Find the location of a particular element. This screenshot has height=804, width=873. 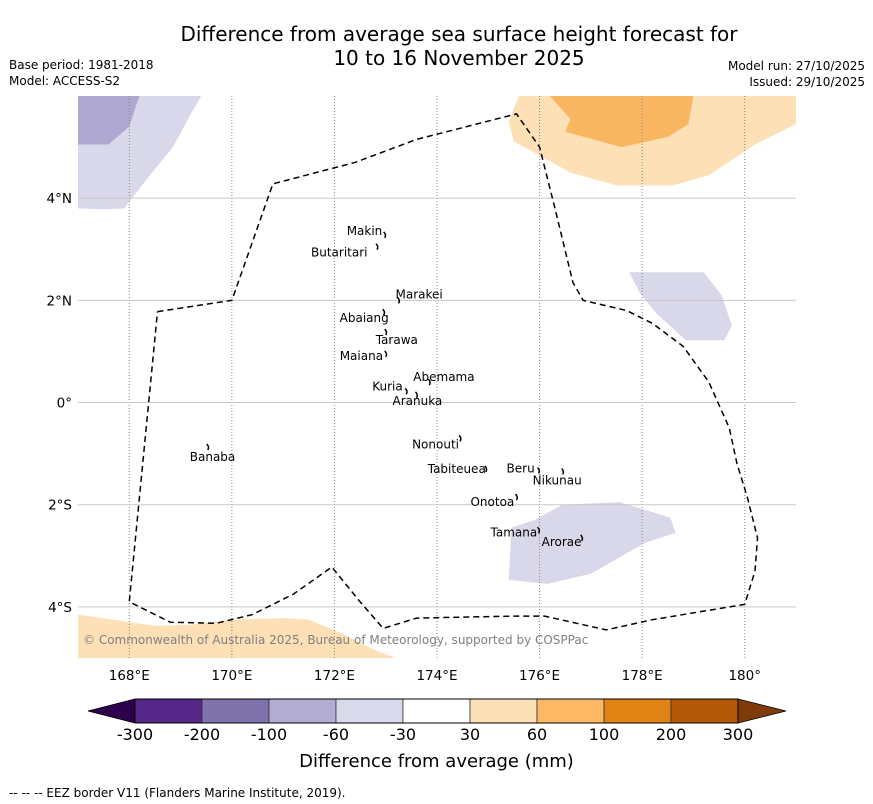

island-label: Abemama is located at coordinates (443, 377).